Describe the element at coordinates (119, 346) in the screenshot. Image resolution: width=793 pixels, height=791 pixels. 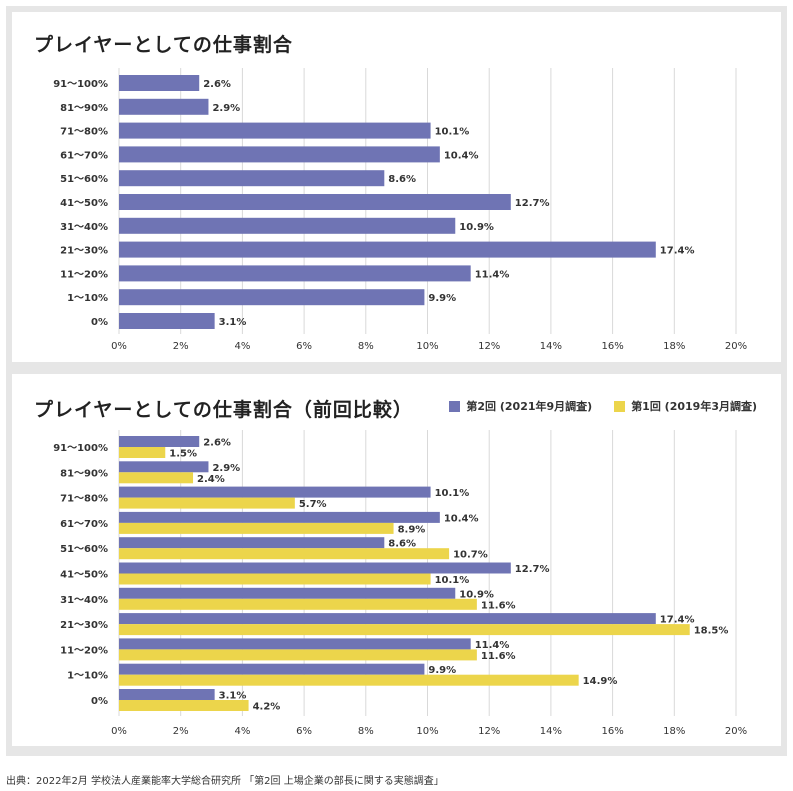
I see `x-tick-label: 0%` at that location.